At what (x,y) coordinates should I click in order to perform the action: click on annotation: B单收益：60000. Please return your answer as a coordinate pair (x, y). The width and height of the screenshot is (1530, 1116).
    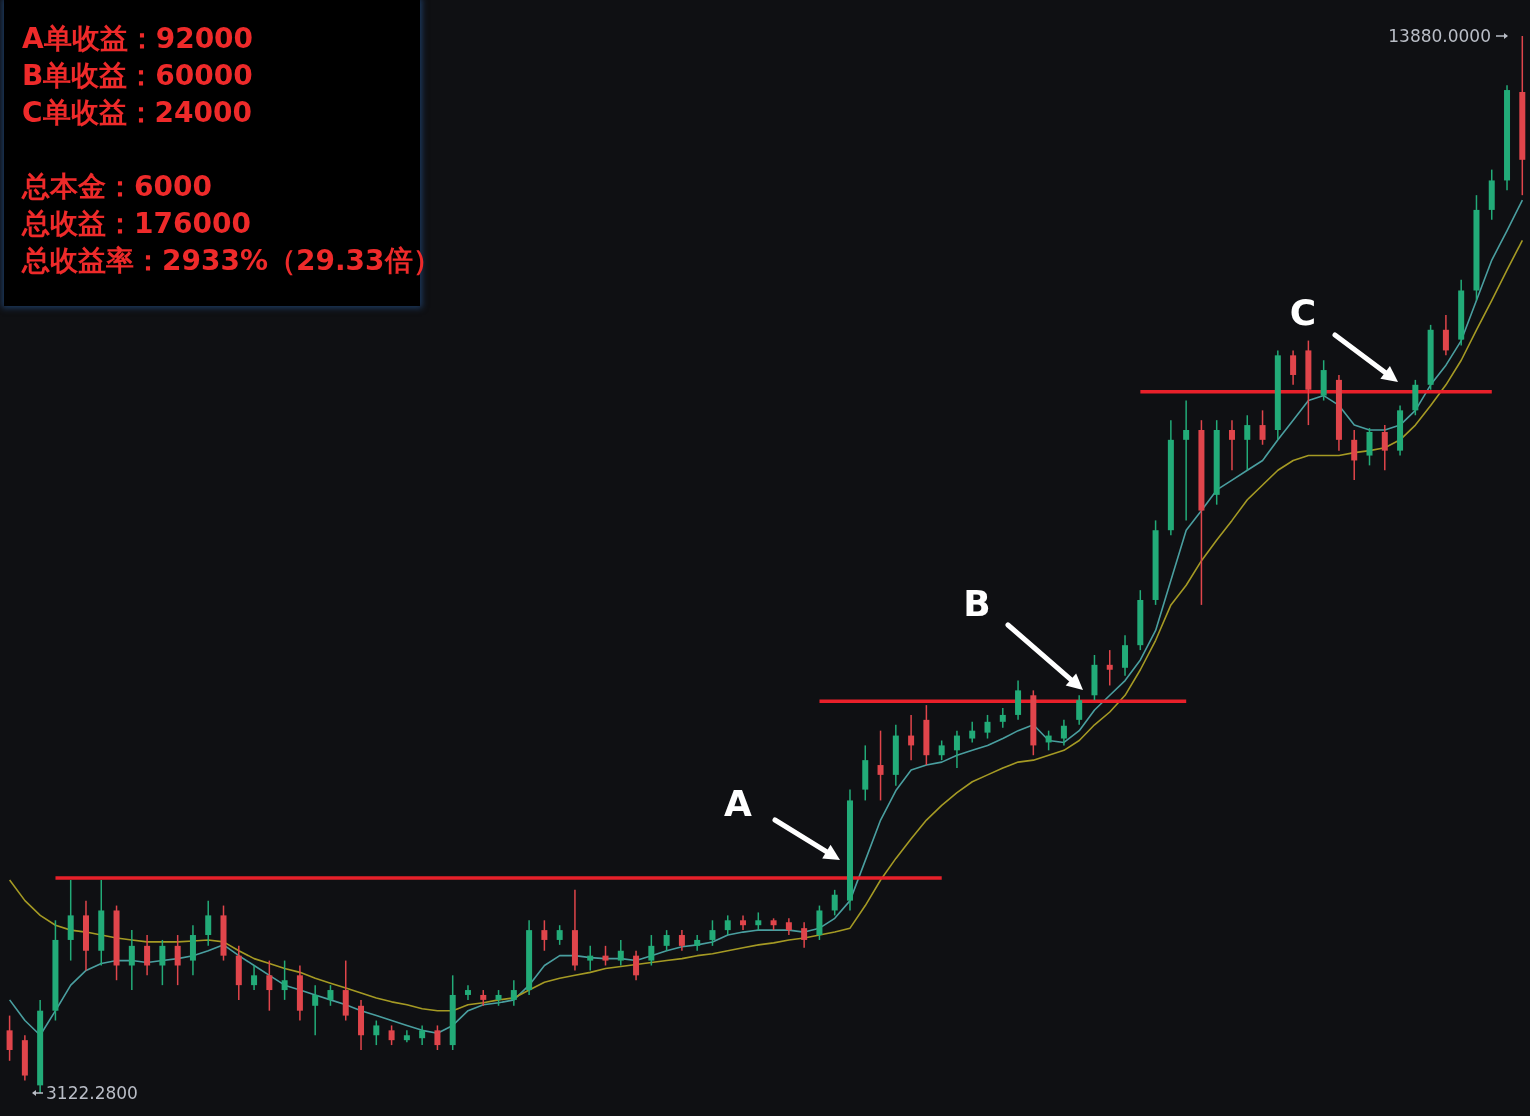
    Looking at the image, I should click on (137, 76).